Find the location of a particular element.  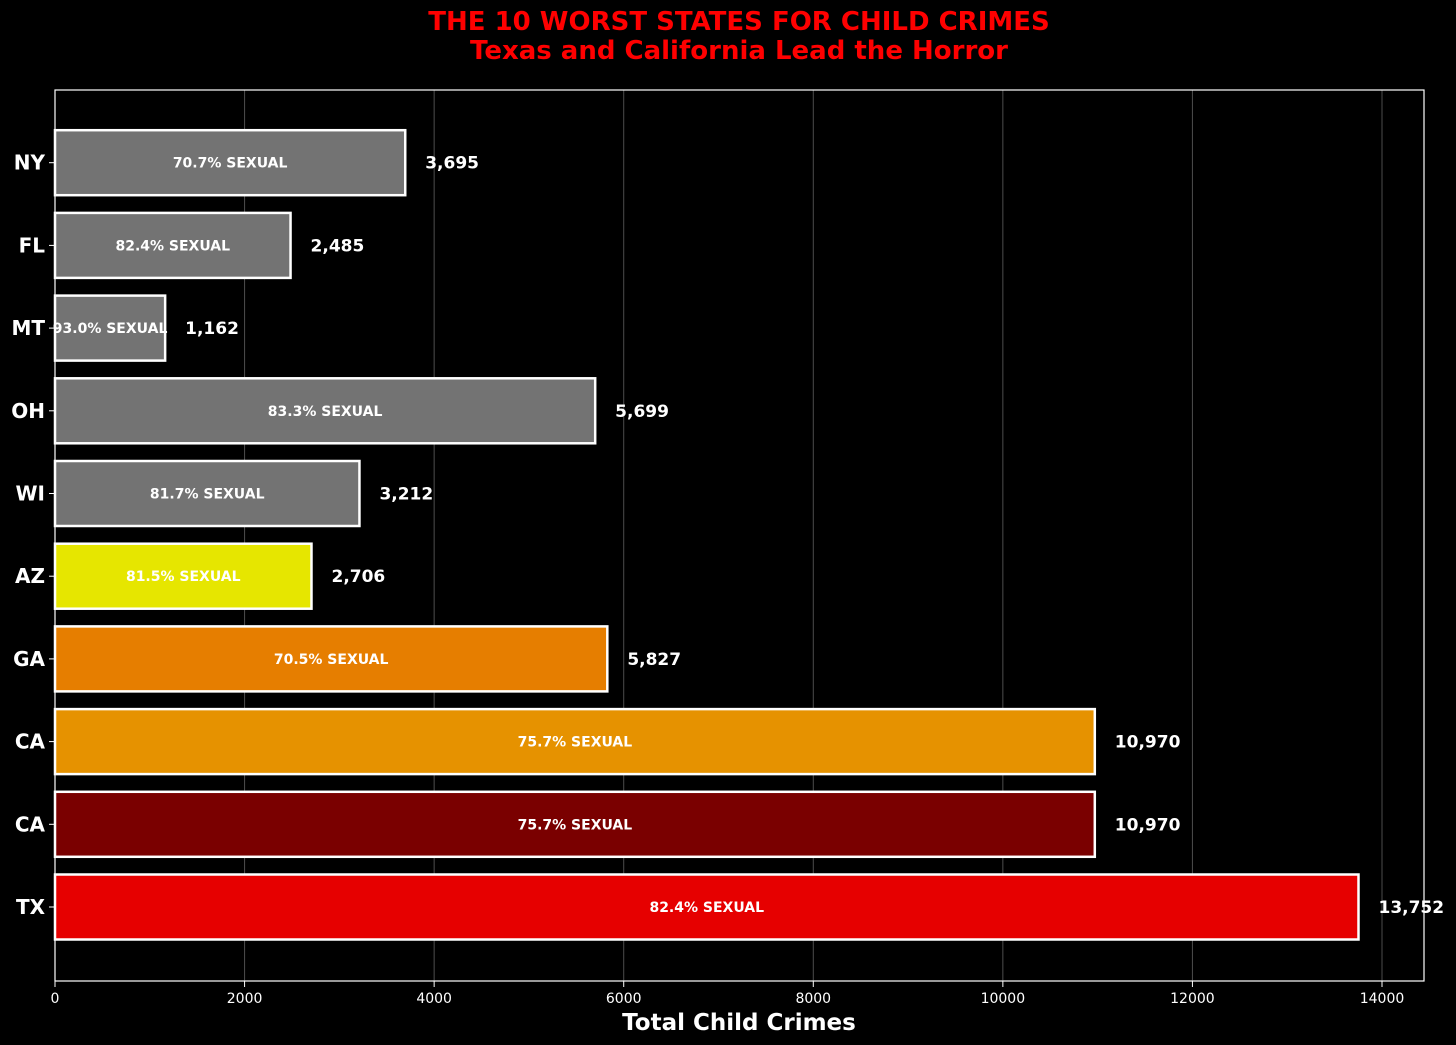

bar-tx is located at coordinates (706, 907).